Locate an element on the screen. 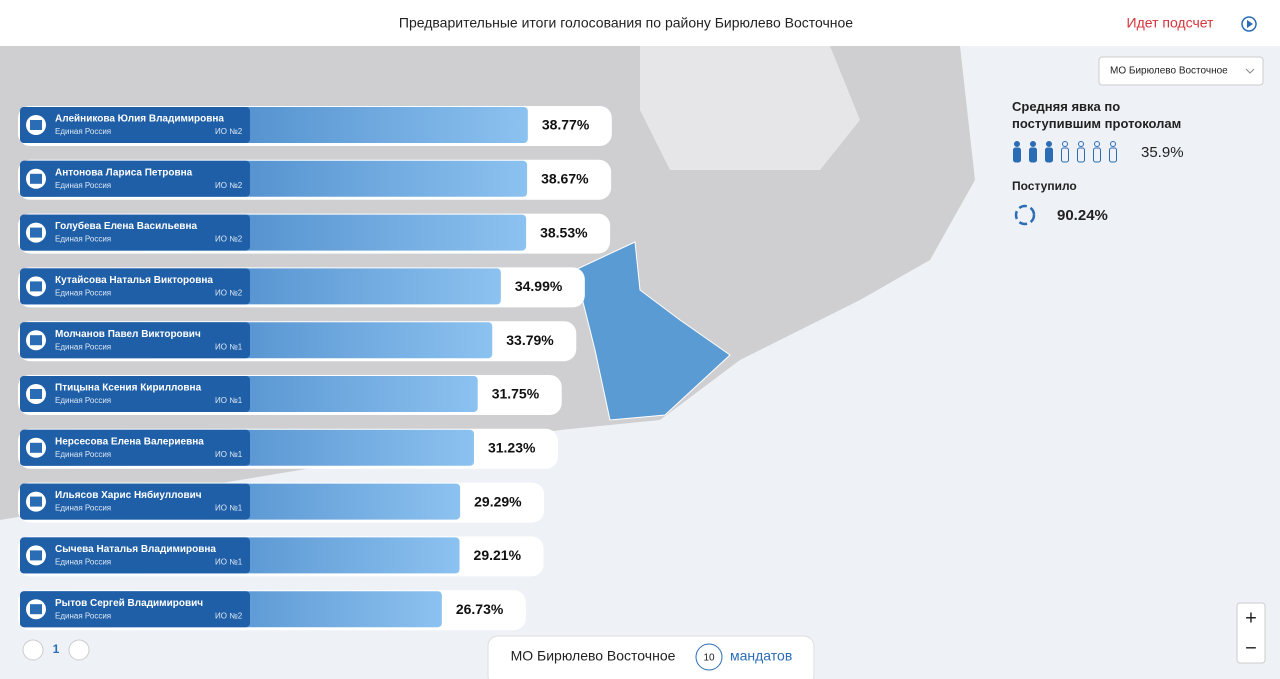  mandates-label: мандатов is located at coordinates (761, 656).